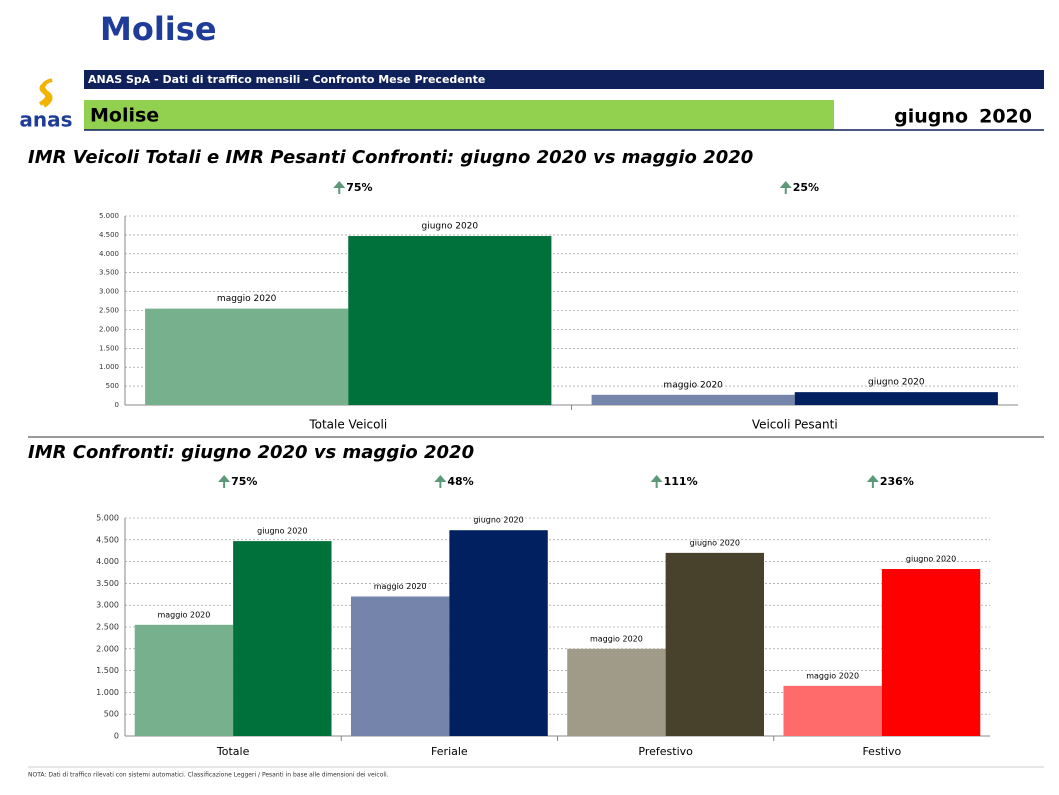  Describe the element at coordinates (564, 79) in the screenshot. I see `banner` at that location.